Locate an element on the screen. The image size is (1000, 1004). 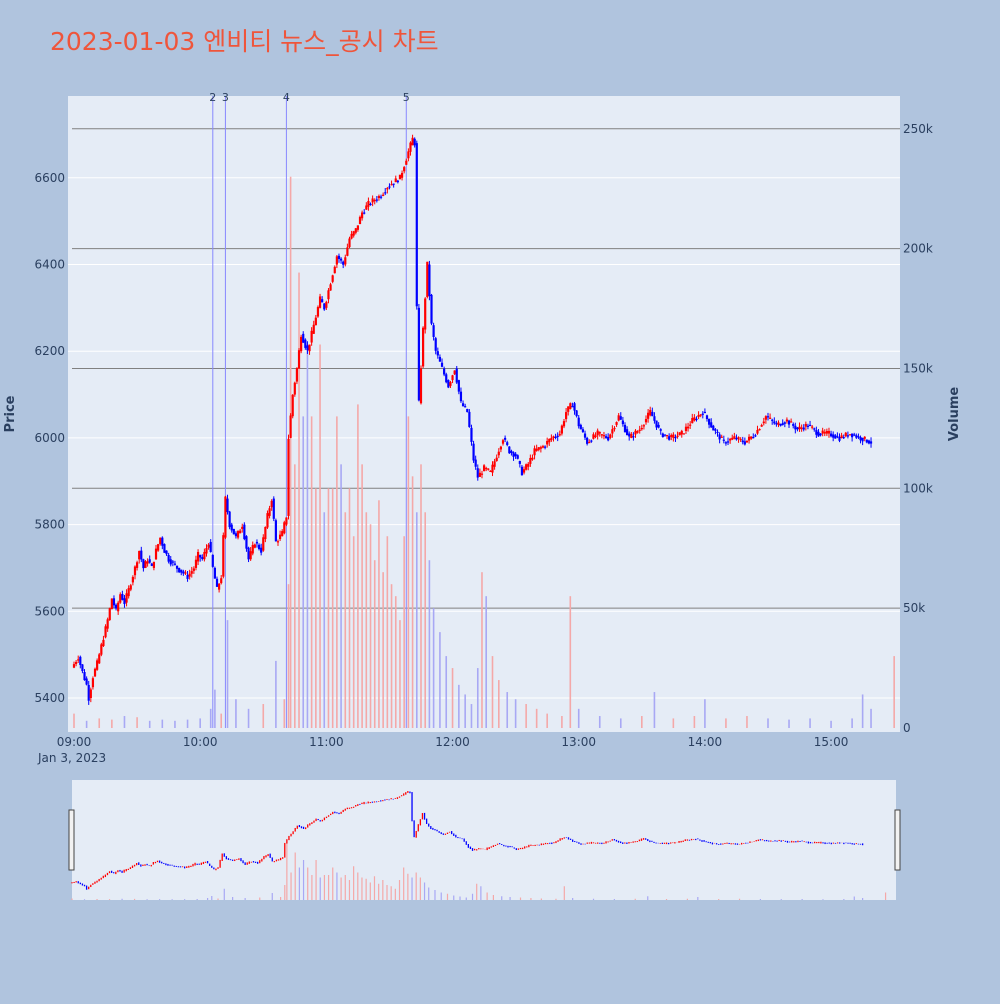
price-tick-label: 5600 is located at coordinates (49, 611).